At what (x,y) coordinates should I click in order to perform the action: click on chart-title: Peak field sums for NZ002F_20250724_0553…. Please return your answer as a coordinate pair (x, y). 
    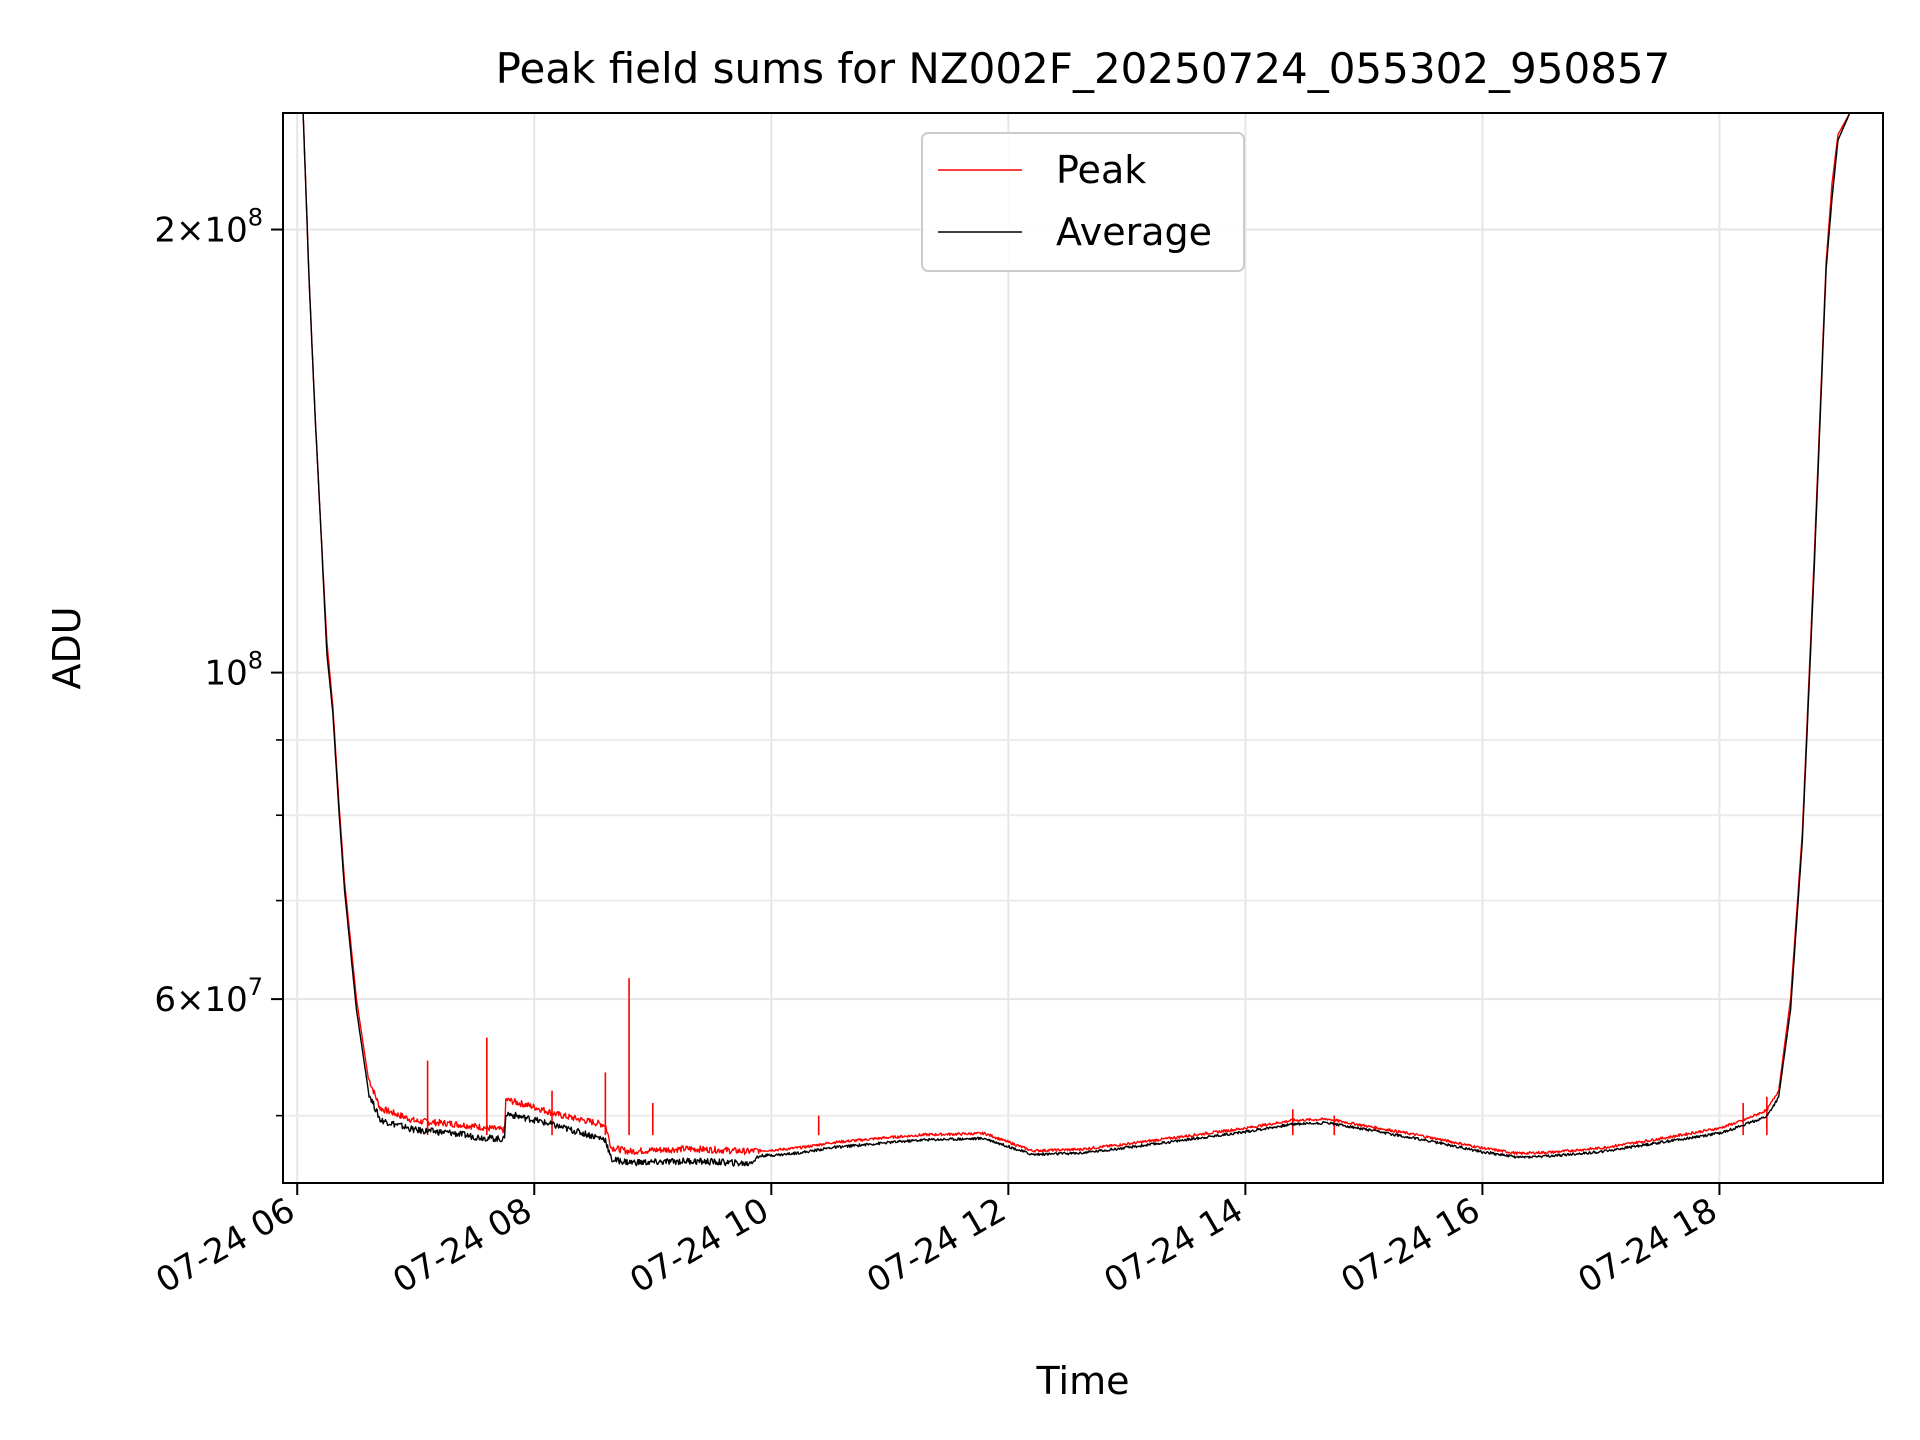
    Looking at the image, I should click on (1083, 68).